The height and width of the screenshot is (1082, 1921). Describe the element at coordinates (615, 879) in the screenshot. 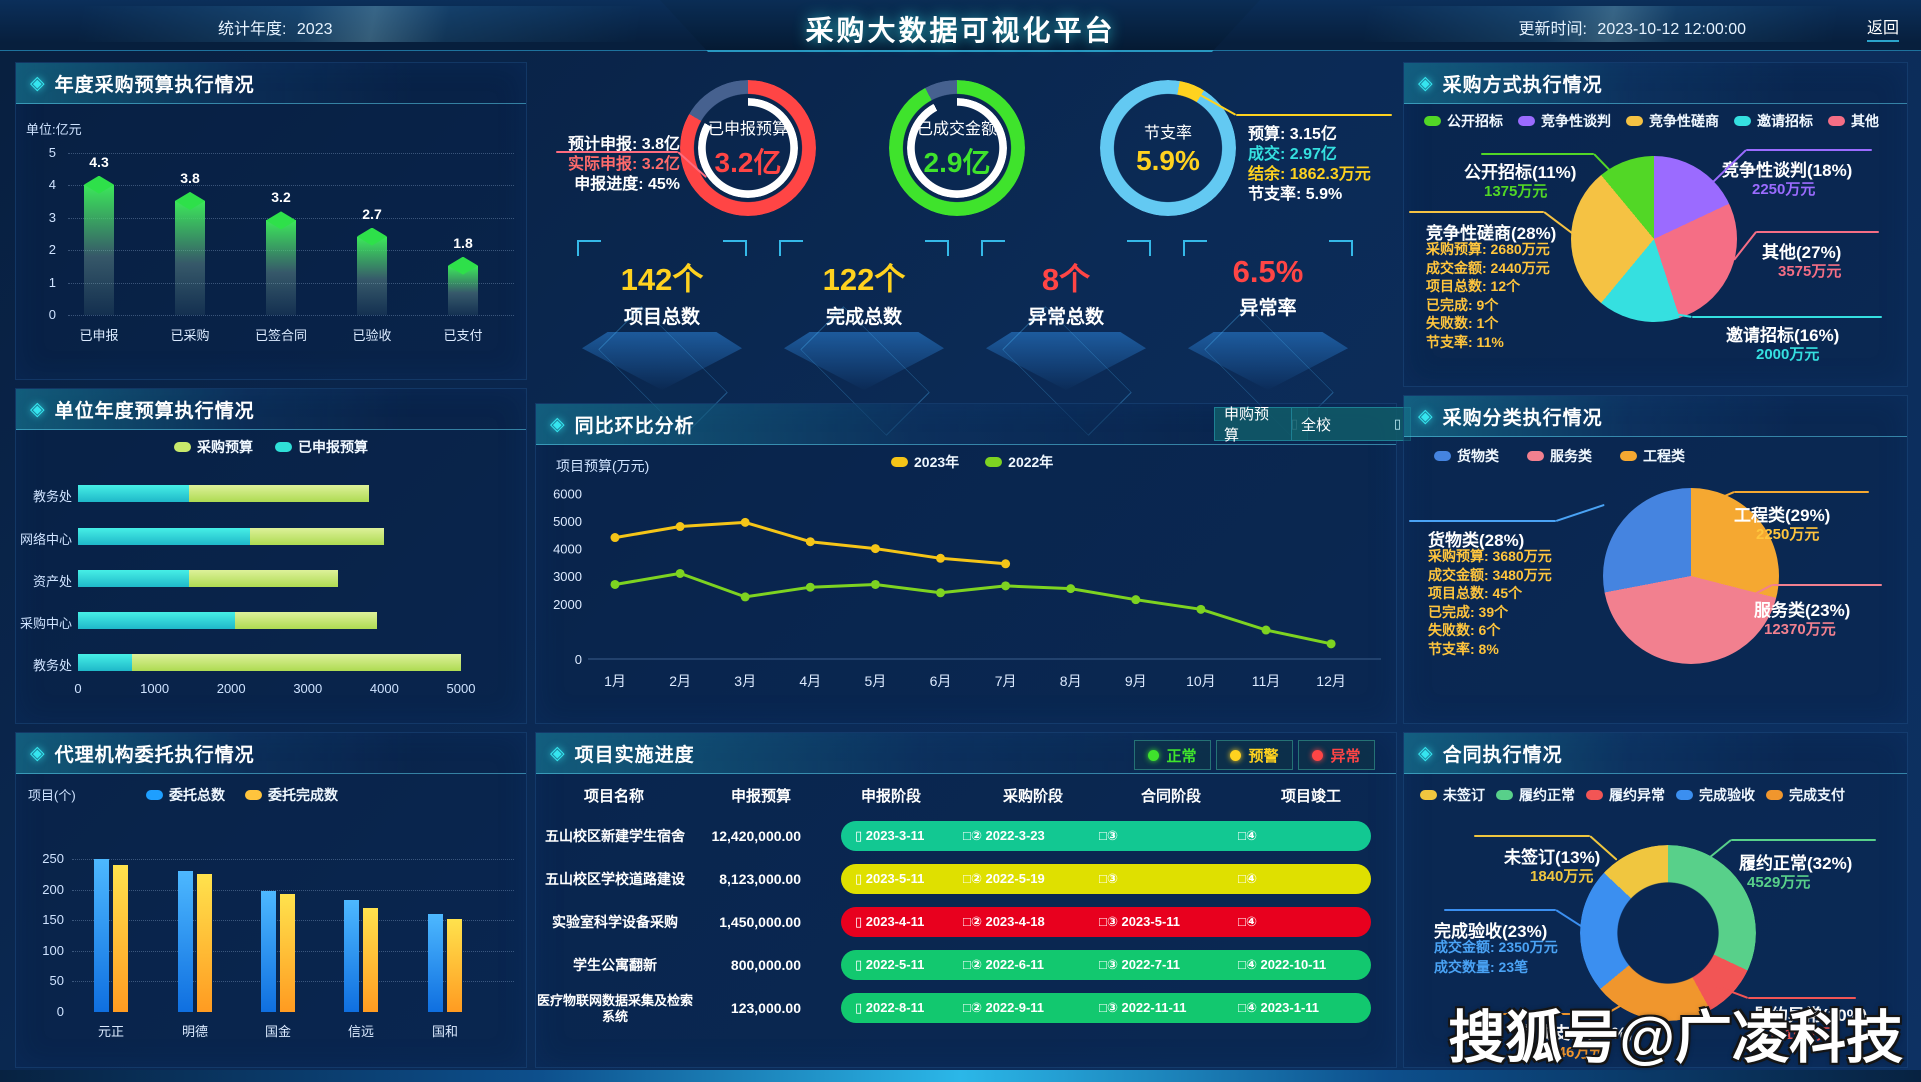

I see `project-name: 五山校区学校道路建设` at that location.